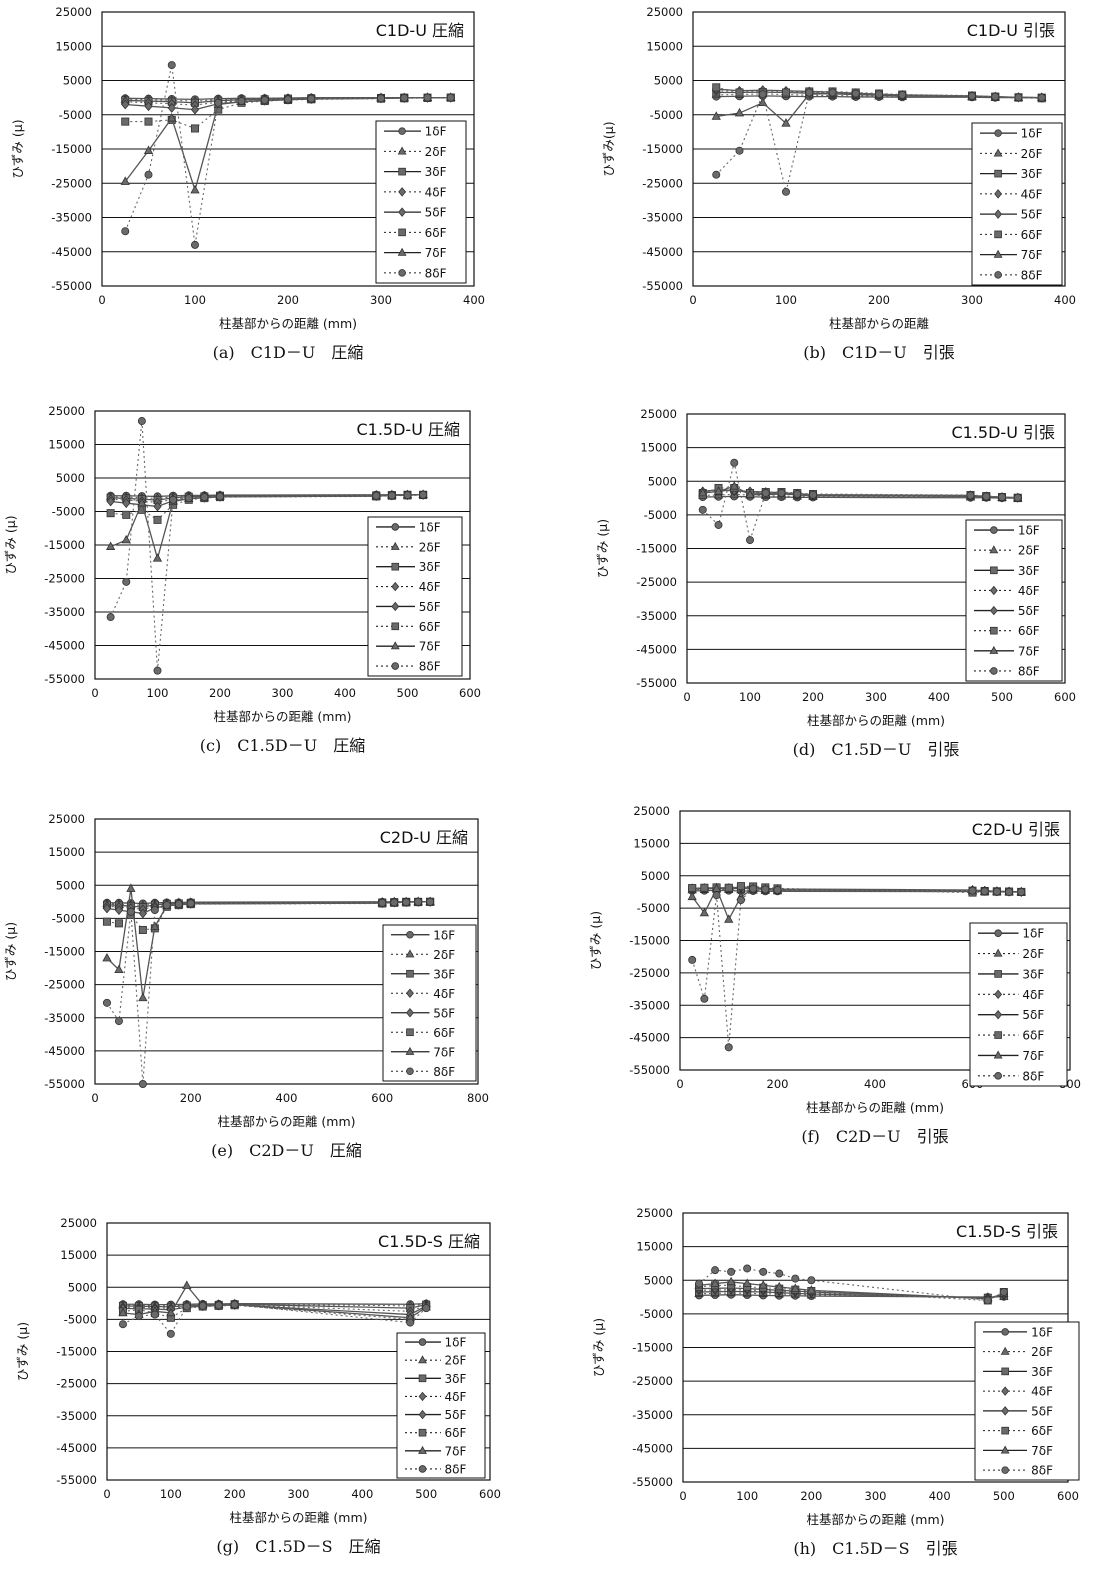 Image resolution: width=1108 pixels, height=1596 pixels. What do you see at coordinates (362, 1494) in the screenshot?
I see `x-tick-label: 400` at bounding box center [362, 1494].